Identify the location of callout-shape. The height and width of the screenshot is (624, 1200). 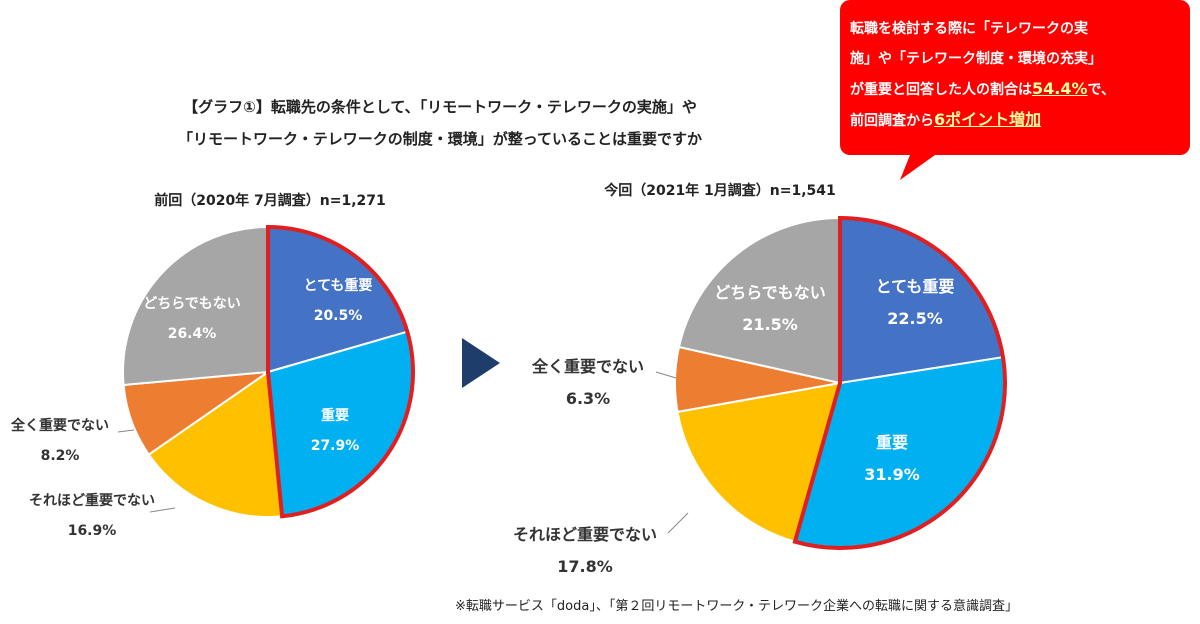
(1015, 90).